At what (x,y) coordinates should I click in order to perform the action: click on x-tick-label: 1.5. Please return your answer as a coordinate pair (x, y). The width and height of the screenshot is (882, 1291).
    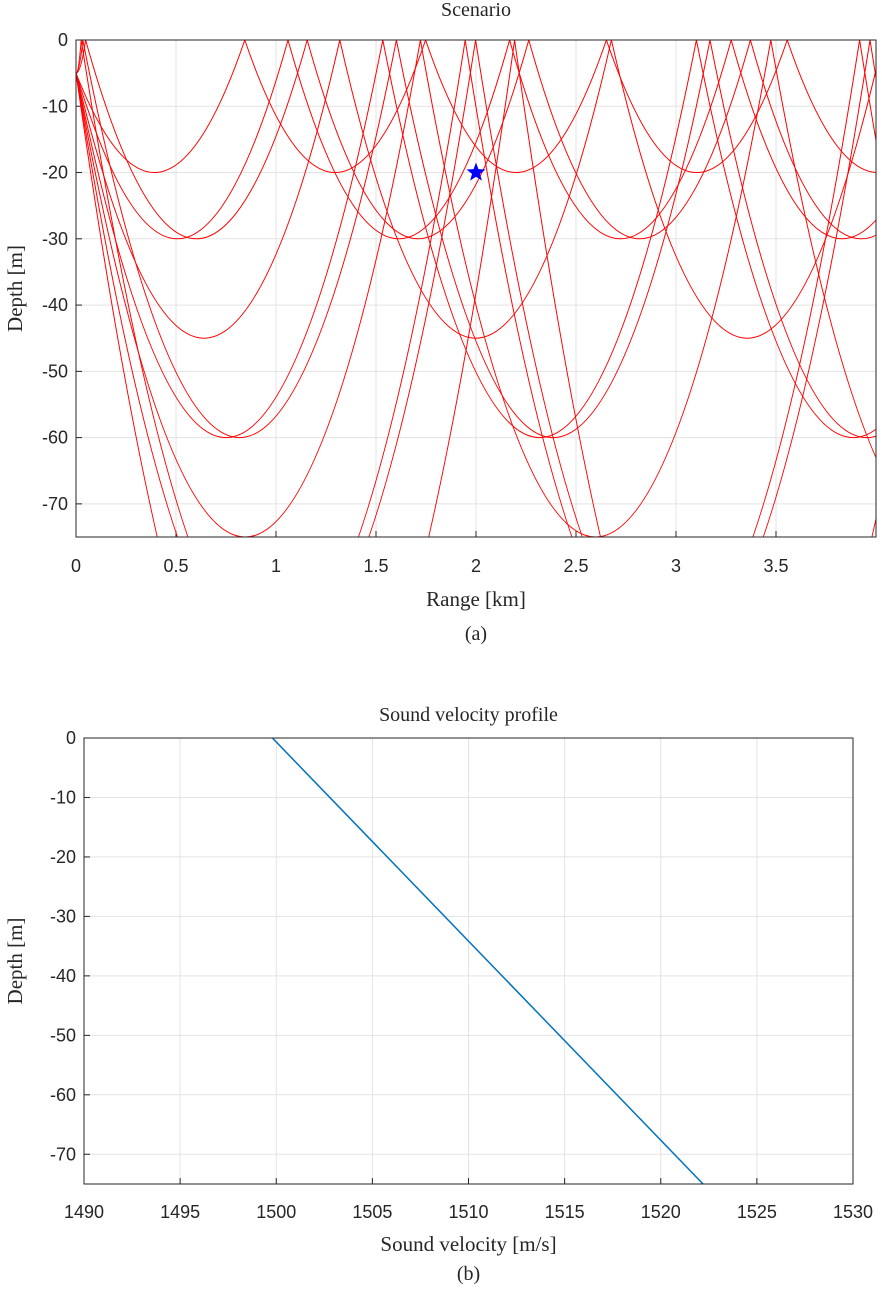
    Looking at the image, I should click on (375, 566).